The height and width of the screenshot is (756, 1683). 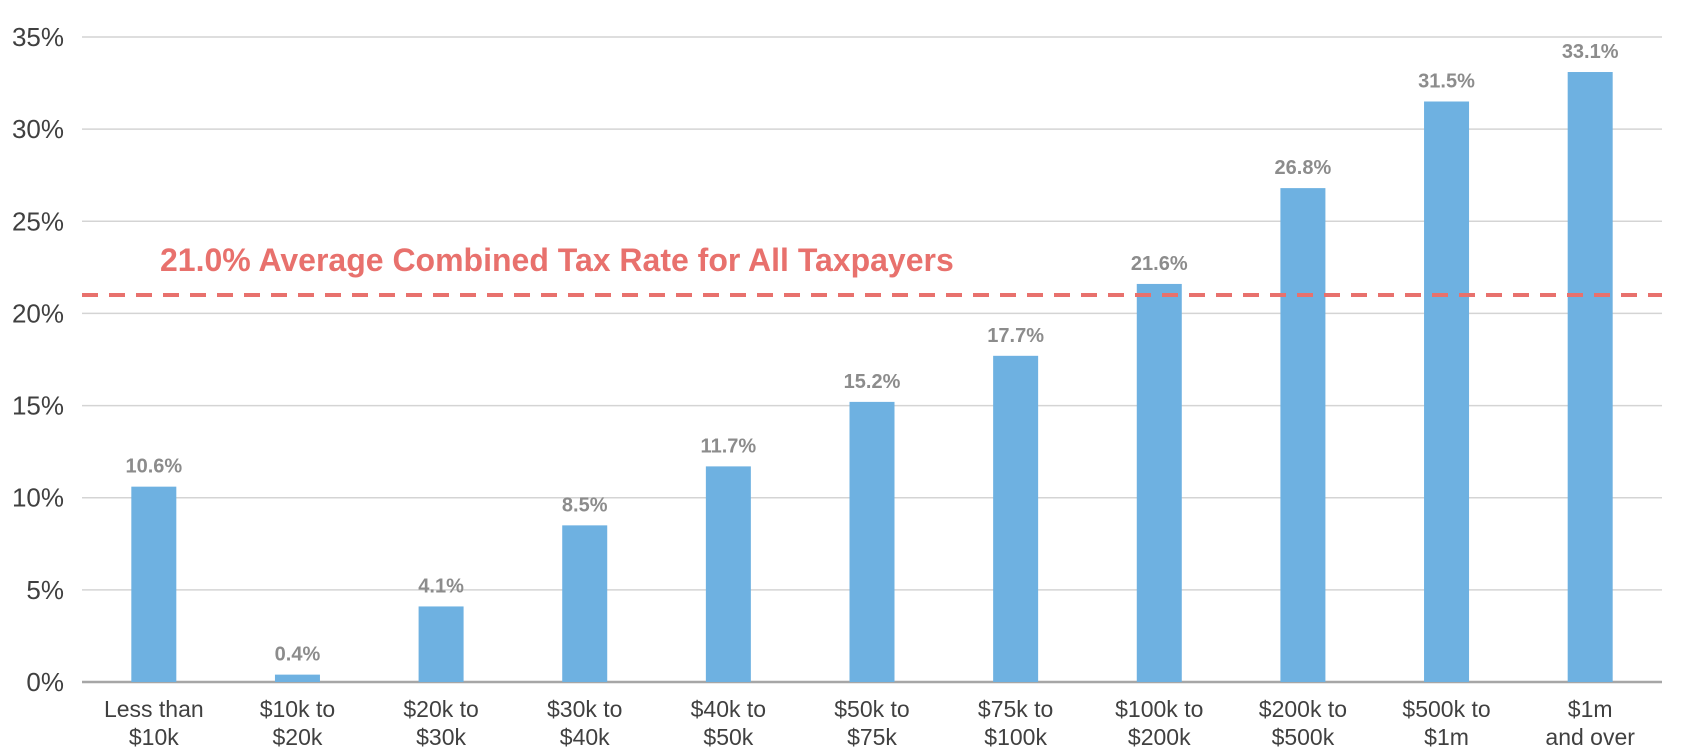 What do you see at coordinates (38, 498) in the screenshot?
I see `y-tick-label: 10%` at bounding box center [38, 498].